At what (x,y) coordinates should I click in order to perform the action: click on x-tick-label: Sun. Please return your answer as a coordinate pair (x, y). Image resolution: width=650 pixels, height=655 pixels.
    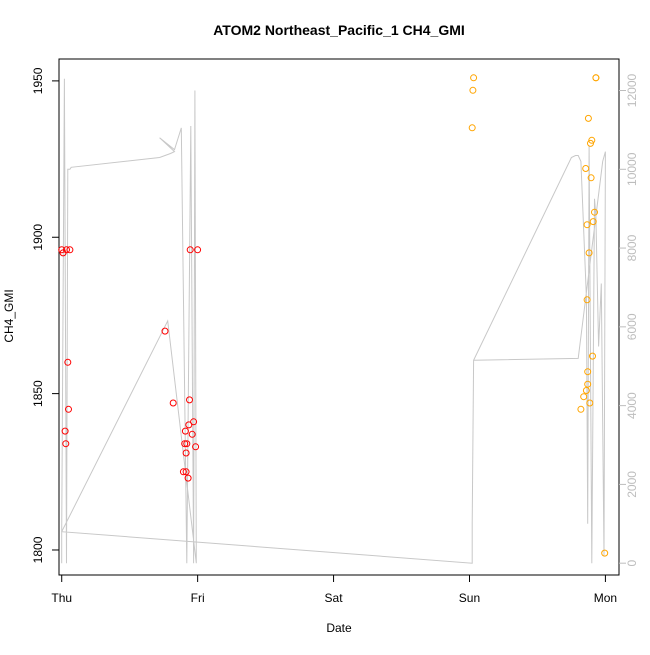
    Looking at the image, I should click on (469, 598).